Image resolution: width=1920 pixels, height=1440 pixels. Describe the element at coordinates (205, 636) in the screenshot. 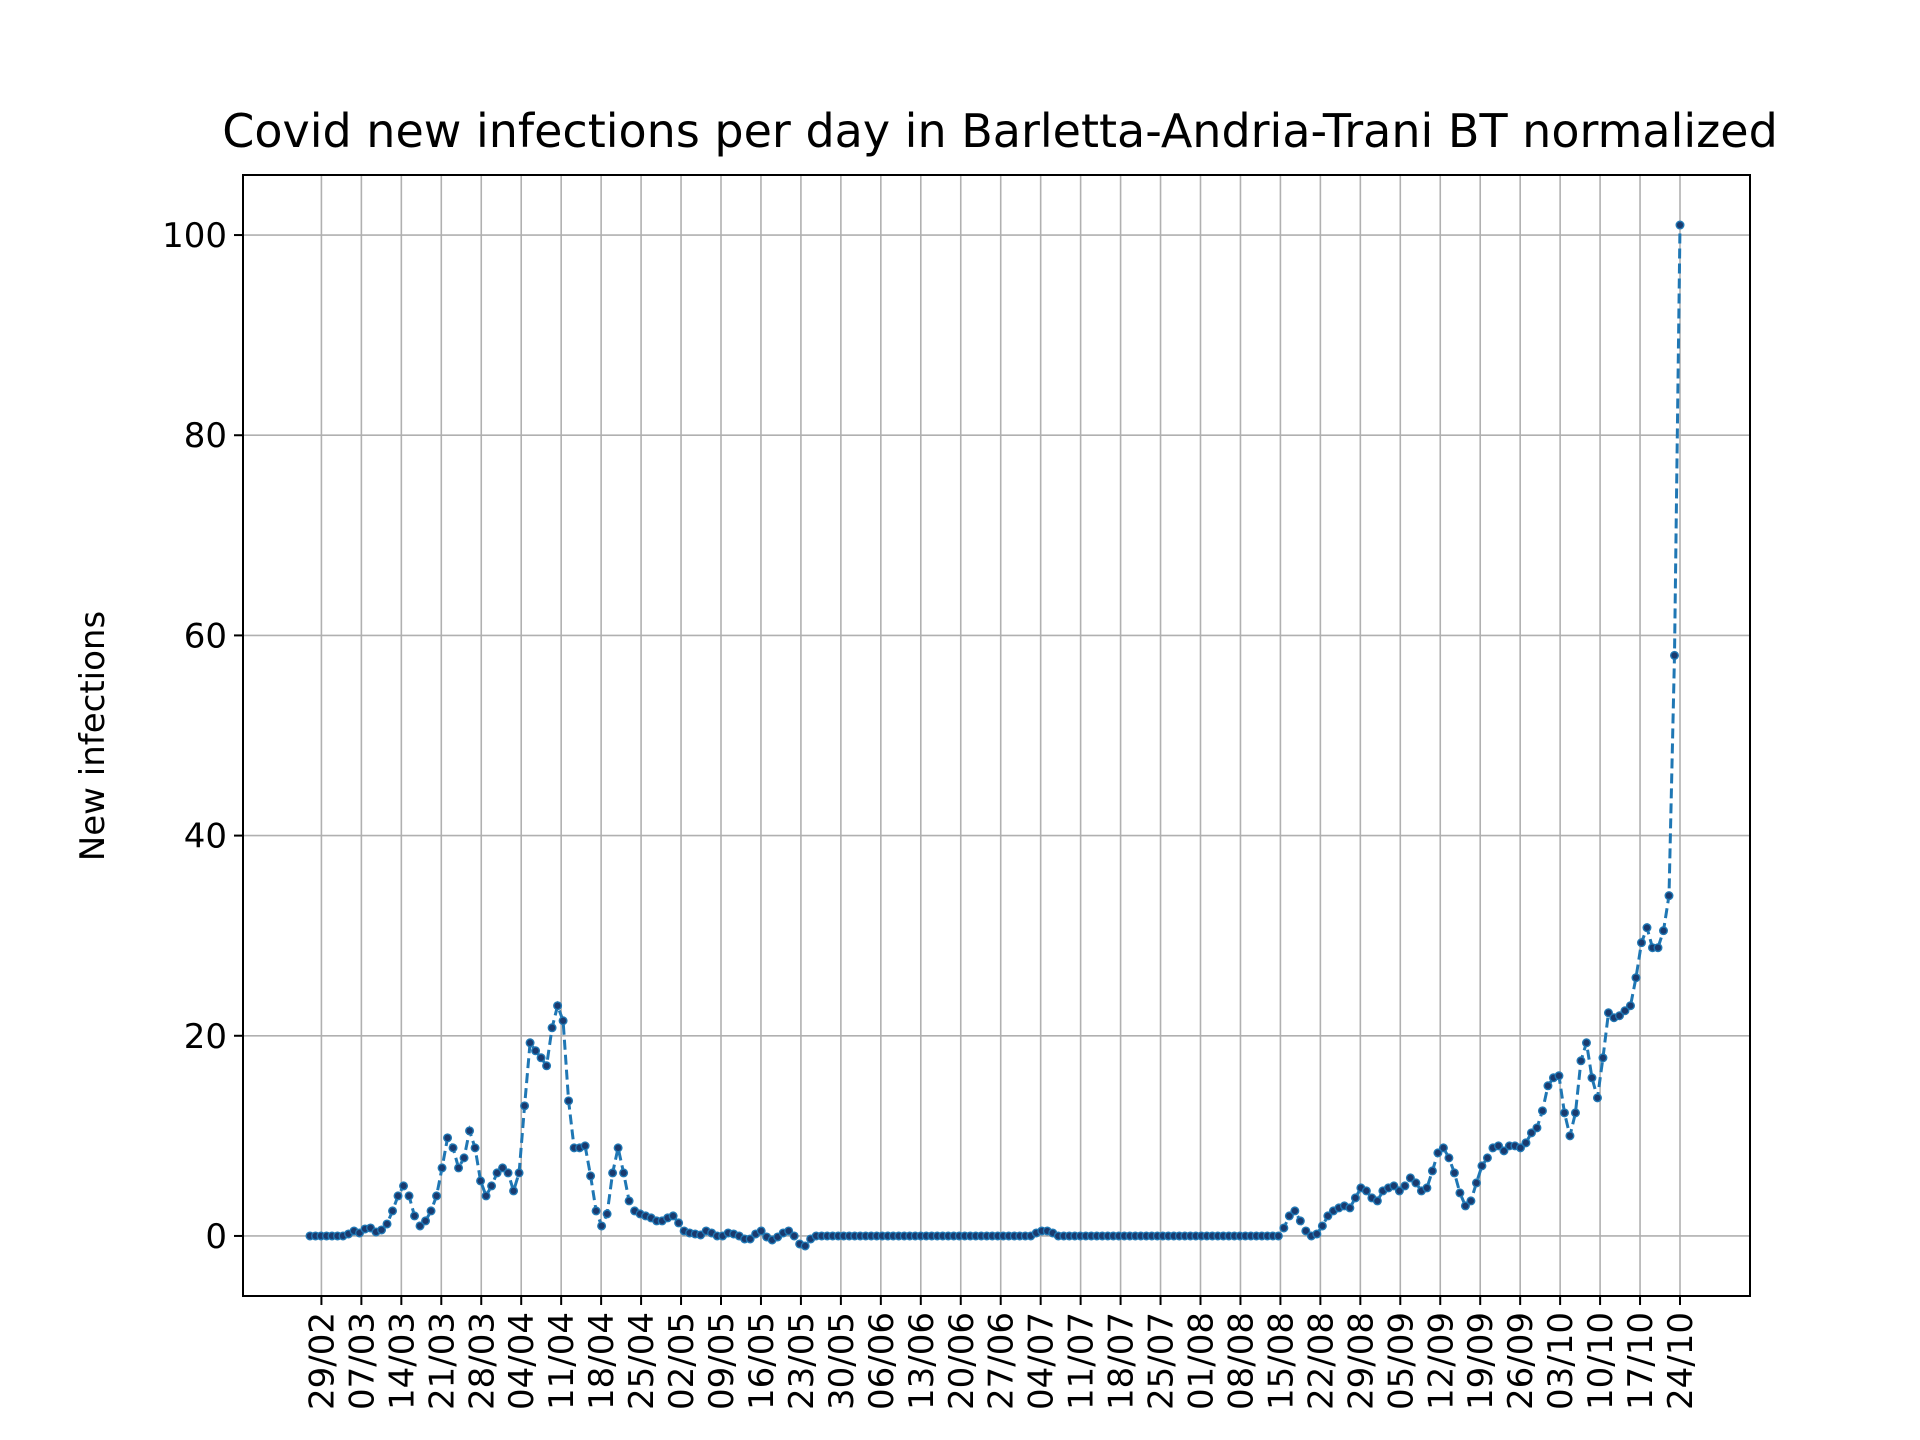

I see `y-tick-label: 60` at that location.